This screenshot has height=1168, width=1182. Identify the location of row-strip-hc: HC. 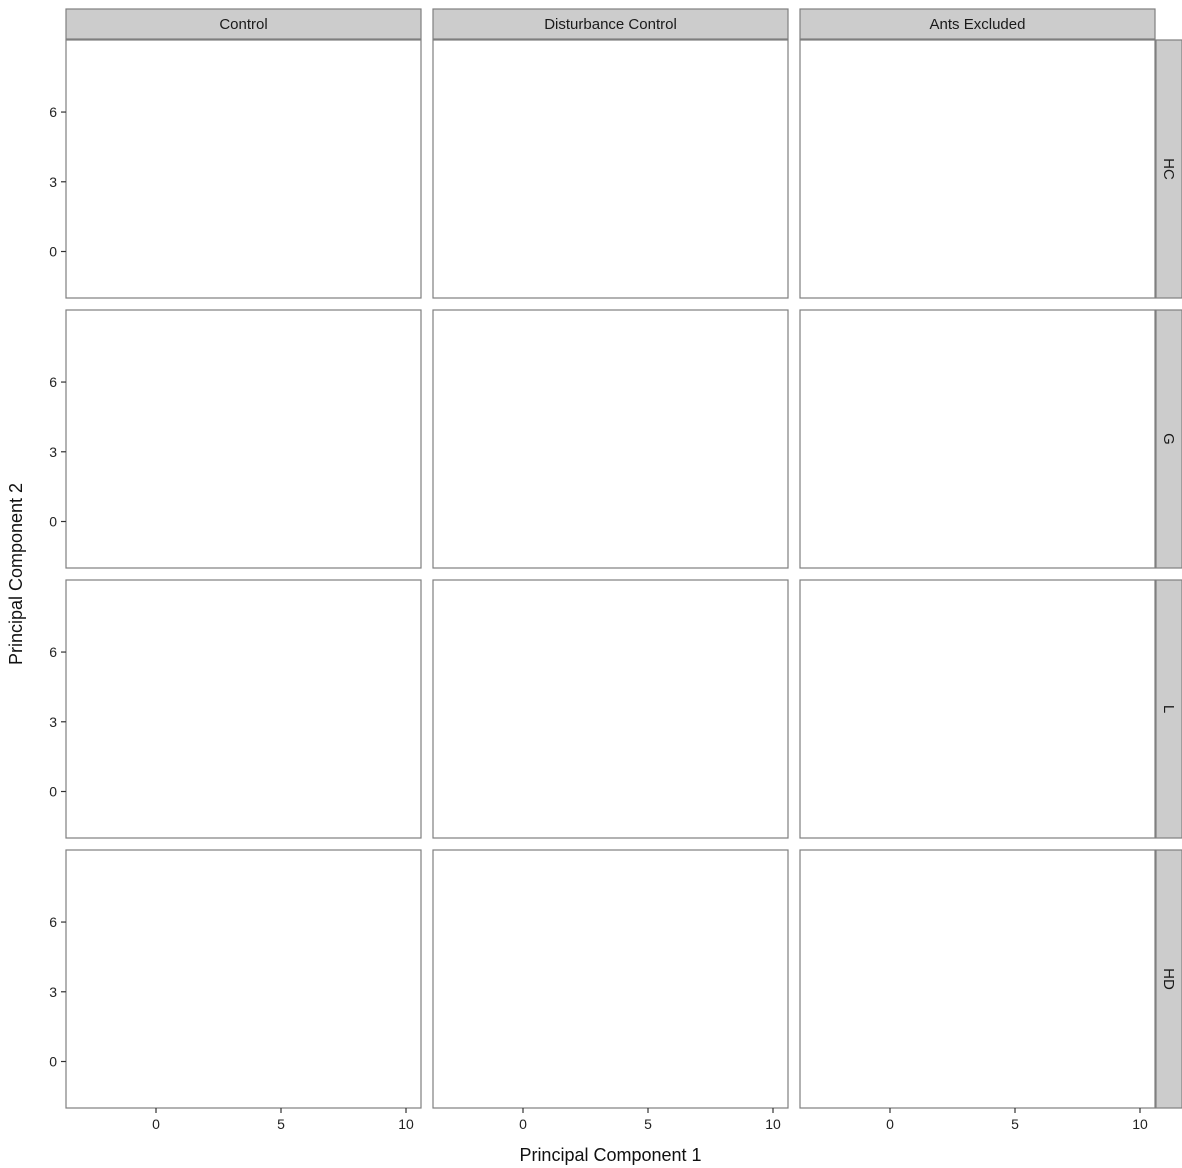
(1168, 169).